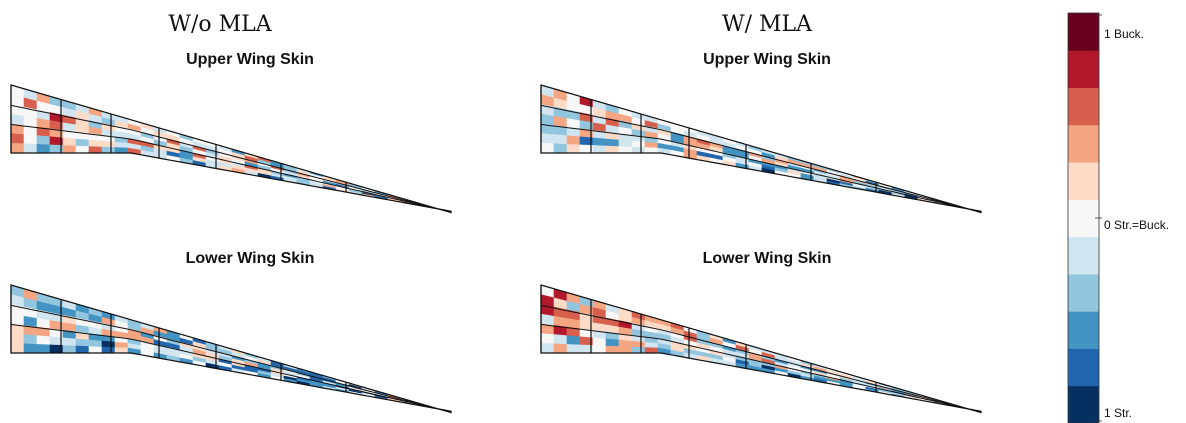  What do you see at coordinates (250, 59) in the screenshot?
I see `panel-title-left-upper: Upper Wing Skin` at bounding box center [250, 59].